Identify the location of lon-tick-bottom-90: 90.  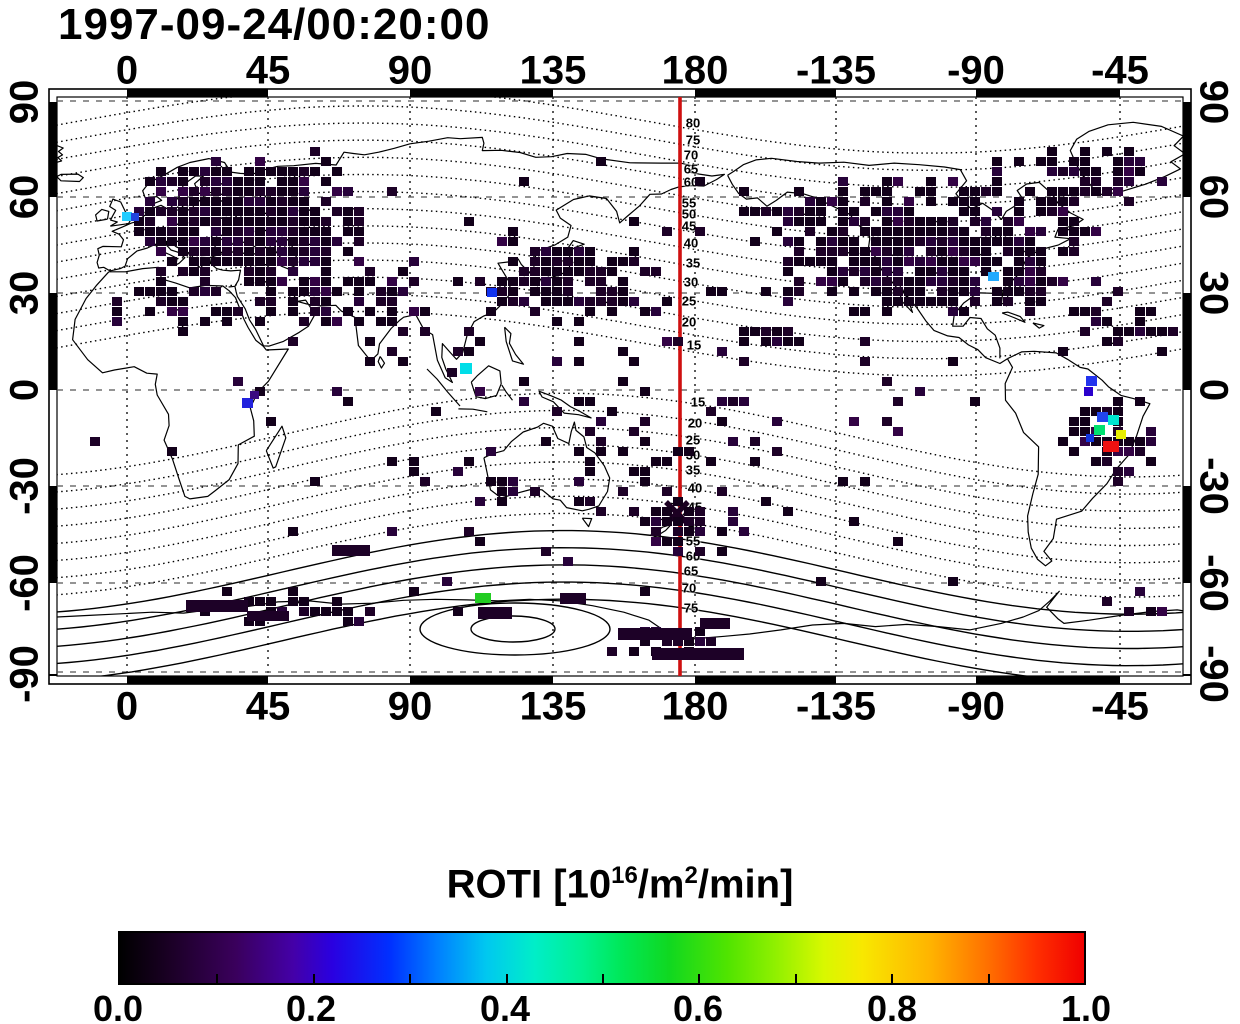
(410, 706).